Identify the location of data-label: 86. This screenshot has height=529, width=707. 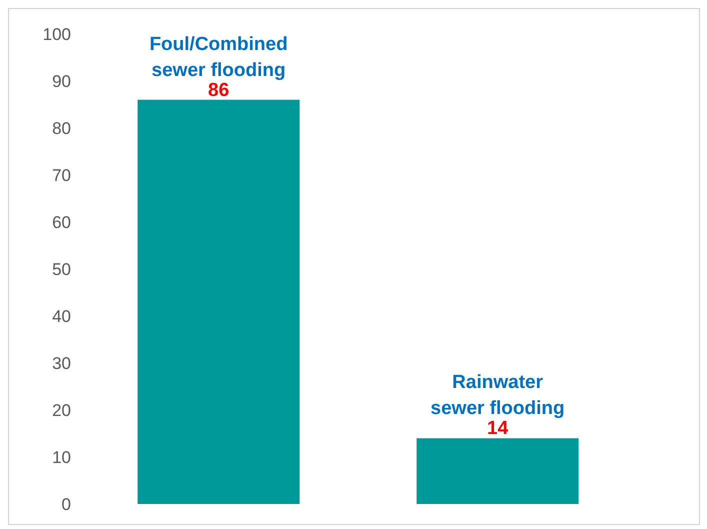
(219, 90).